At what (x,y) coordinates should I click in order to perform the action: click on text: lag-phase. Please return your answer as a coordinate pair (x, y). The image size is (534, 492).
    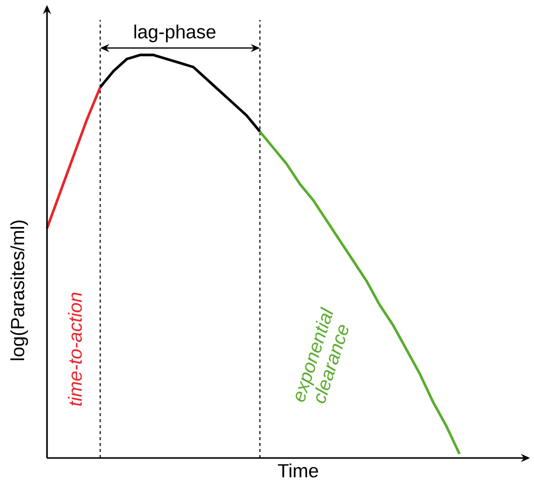
    Looking at the image, I should click on (175, 33).